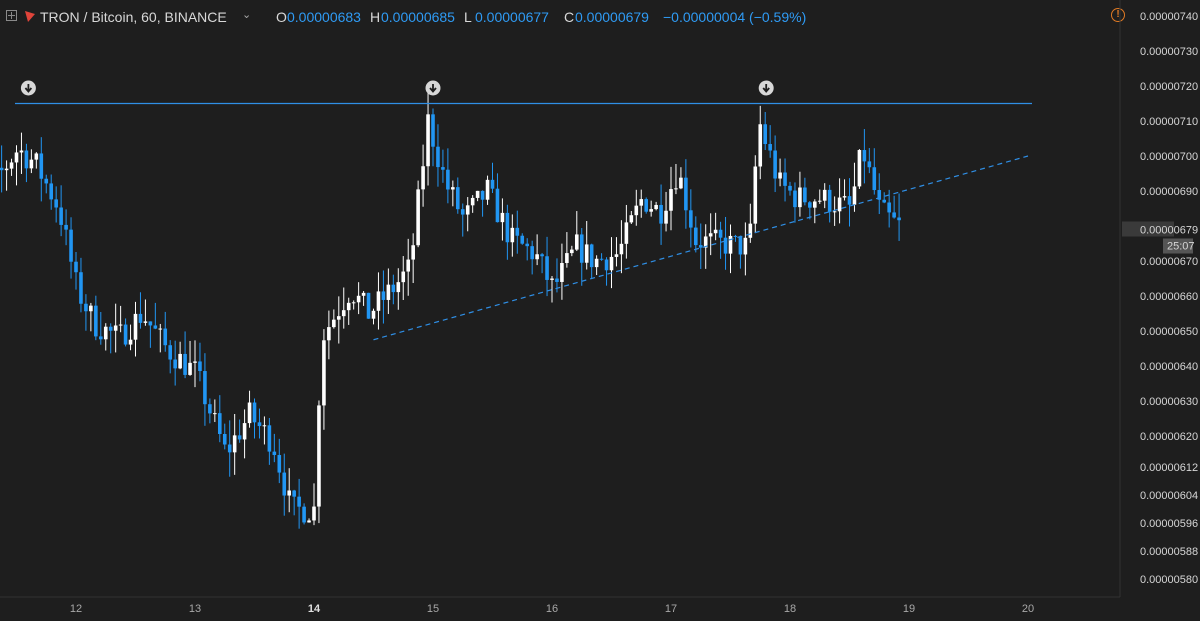  I want to click on open-label: O, so click(281, 17).